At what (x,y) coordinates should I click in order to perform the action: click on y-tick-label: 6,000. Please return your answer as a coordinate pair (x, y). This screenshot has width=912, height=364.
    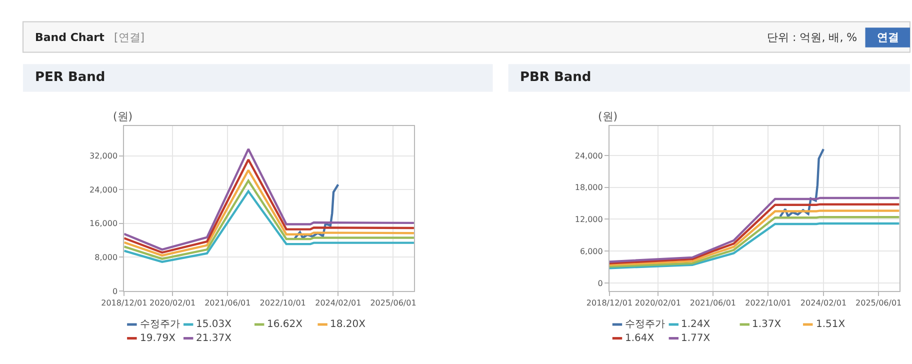
    Looking at the image, I should click on (591, 251).